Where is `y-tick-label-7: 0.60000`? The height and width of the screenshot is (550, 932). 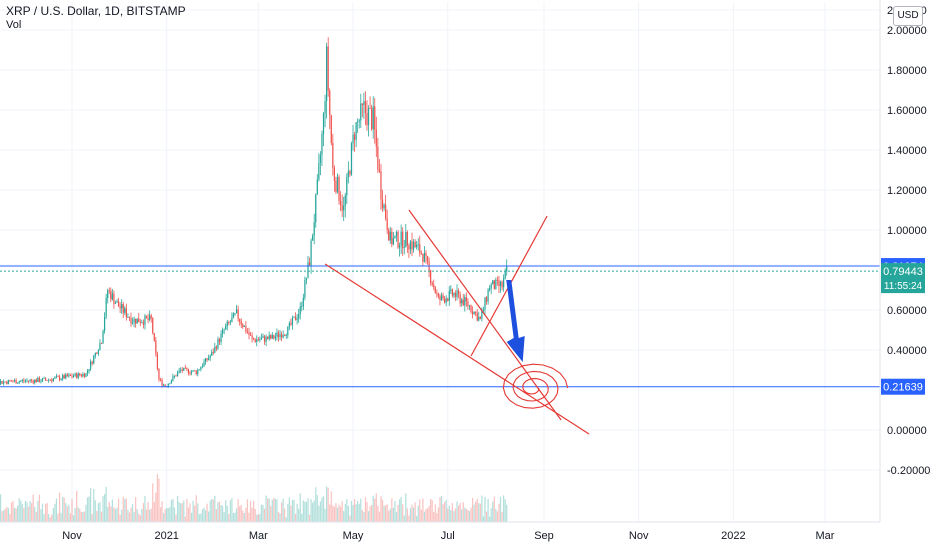
y-tick-label-7: 0.60000 is located at coordinates (907, 311).